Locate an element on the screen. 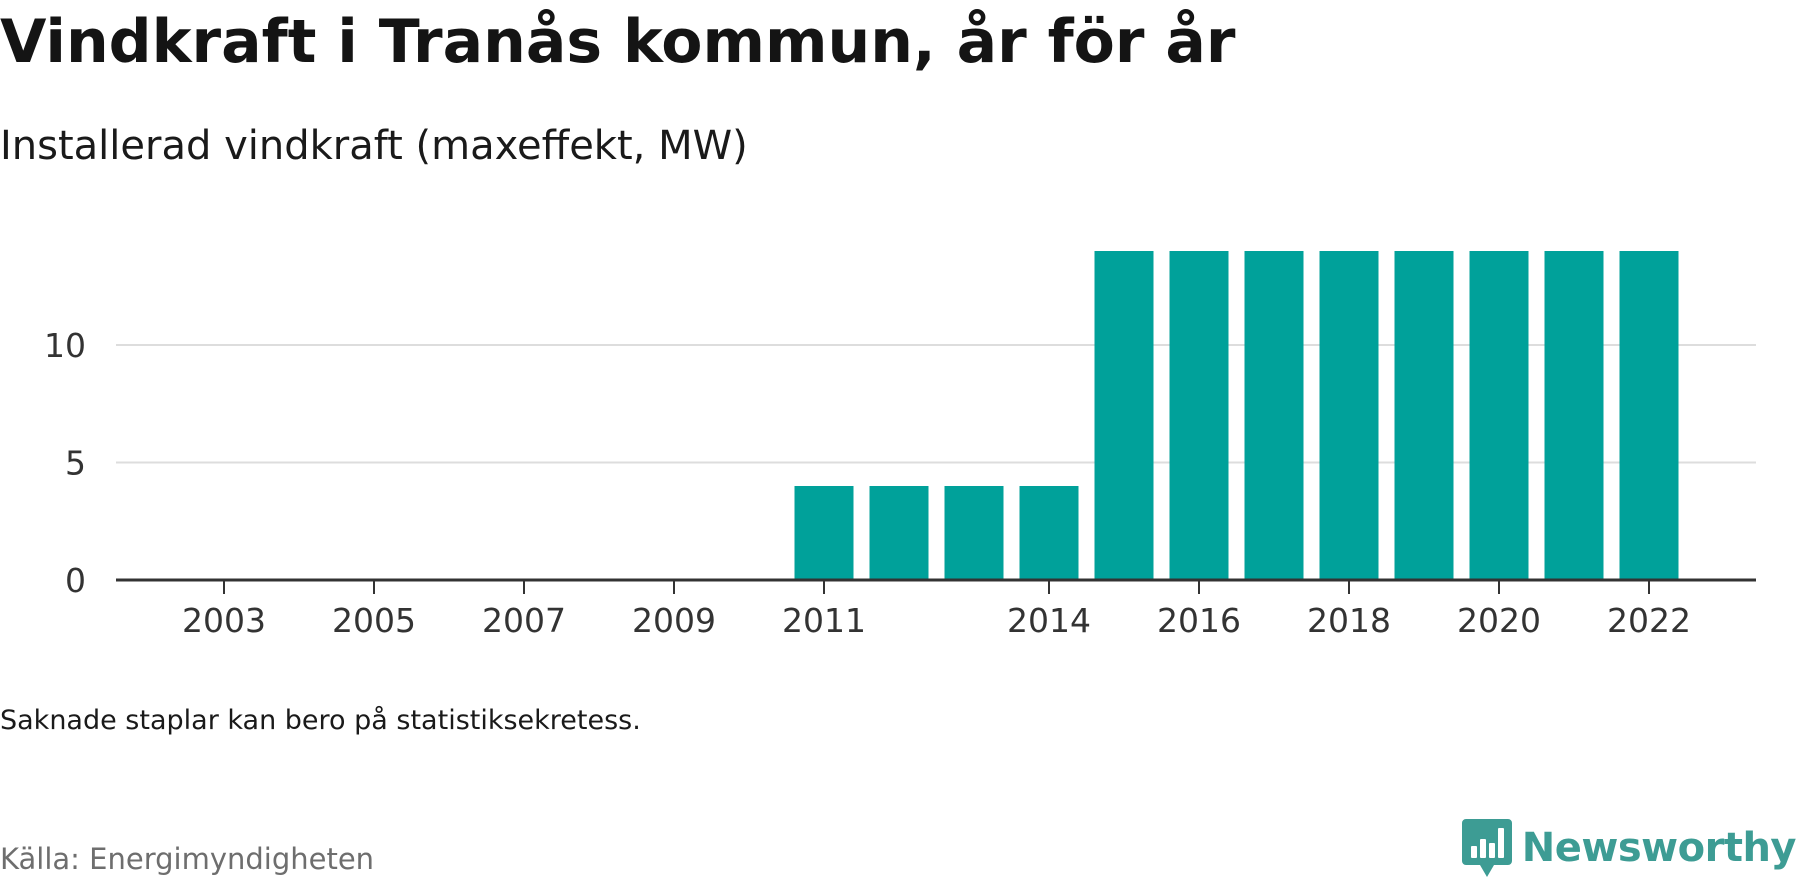  bar-2018 is located at coordinates (1349, 415).